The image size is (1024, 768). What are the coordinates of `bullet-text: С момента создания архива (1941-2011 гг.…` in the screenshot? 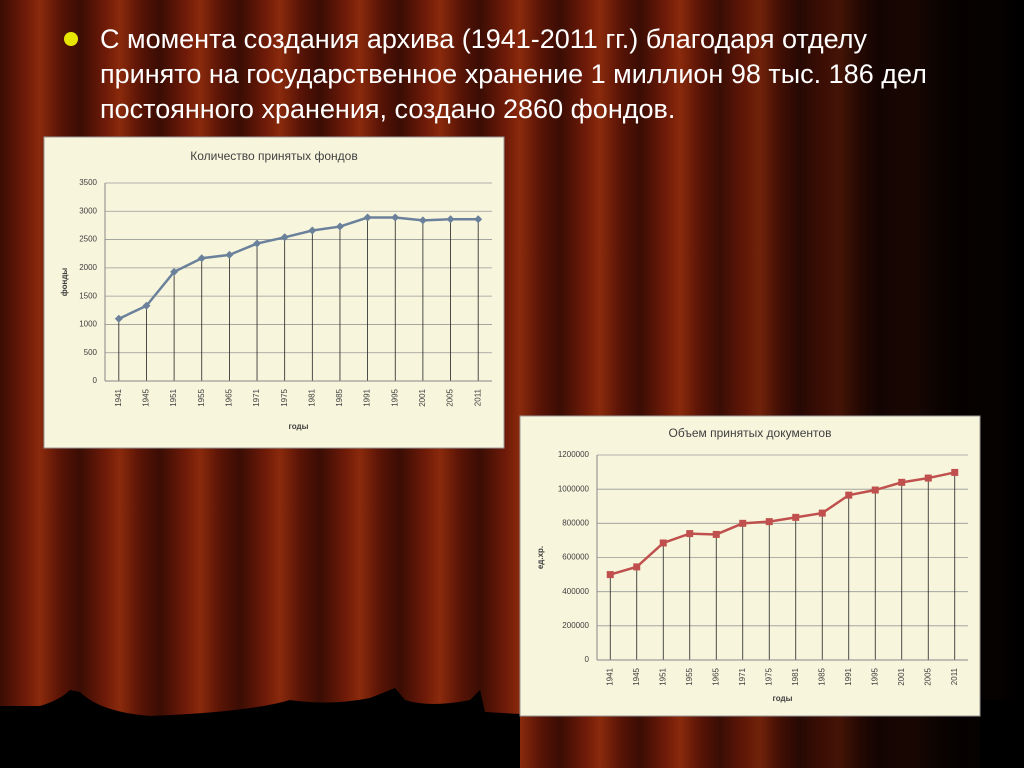 It's located at (513, 74).